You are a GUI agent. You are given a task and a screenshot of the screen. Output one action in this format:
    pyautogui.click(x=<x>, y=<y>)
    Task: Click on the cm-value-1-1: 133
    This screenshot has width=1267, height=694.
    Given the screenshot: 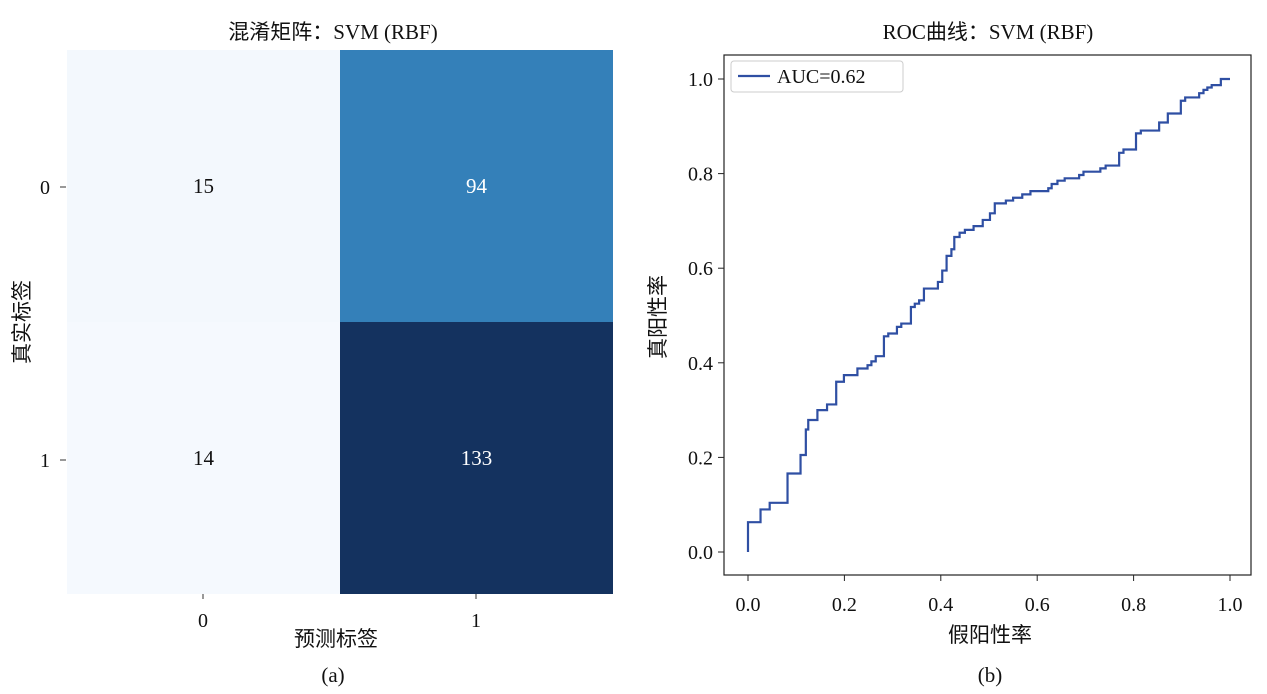 What is the action you would take?
    pyautogui.click(x=477, y=458)
    